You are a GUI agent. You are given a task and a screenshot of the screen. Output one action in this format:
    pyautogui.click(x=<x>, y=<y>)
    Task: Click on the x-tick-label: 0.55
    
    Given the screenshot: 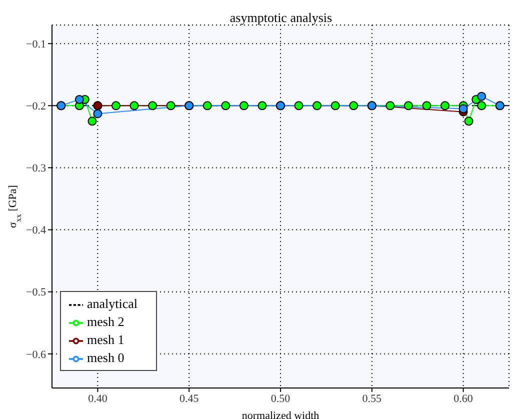 What is the action you would take?
    pyautogui.click(x=372, y=398)
    